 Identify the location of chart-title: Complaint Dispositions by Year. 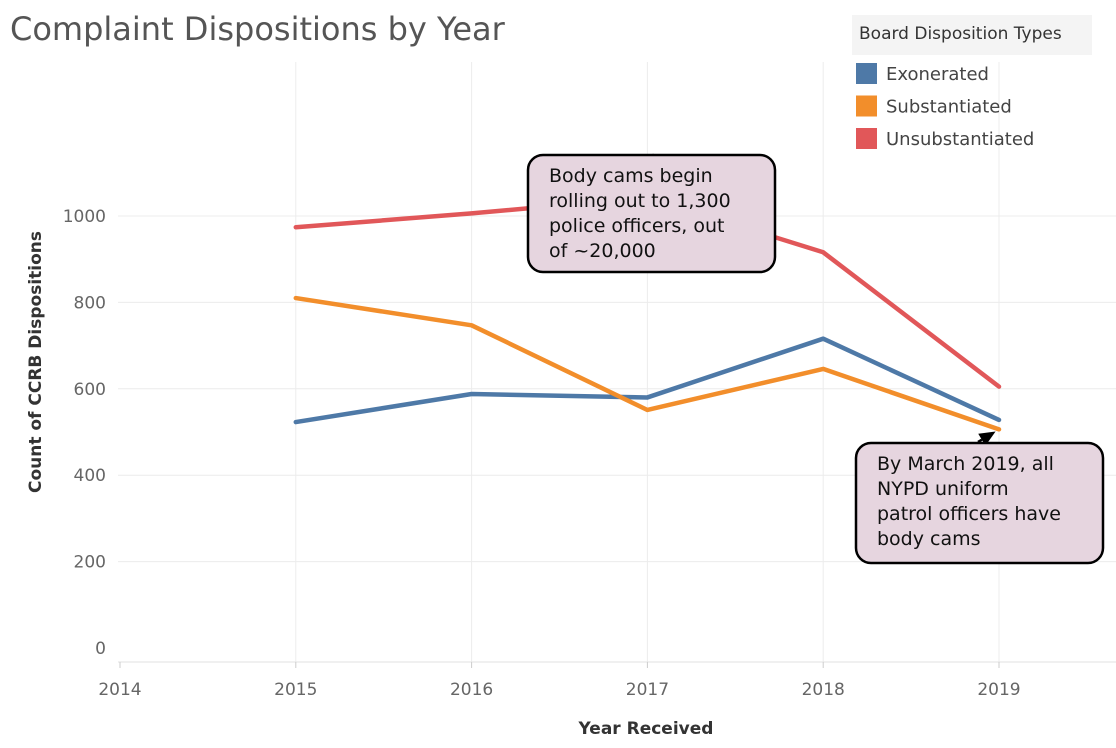
(258, 29).